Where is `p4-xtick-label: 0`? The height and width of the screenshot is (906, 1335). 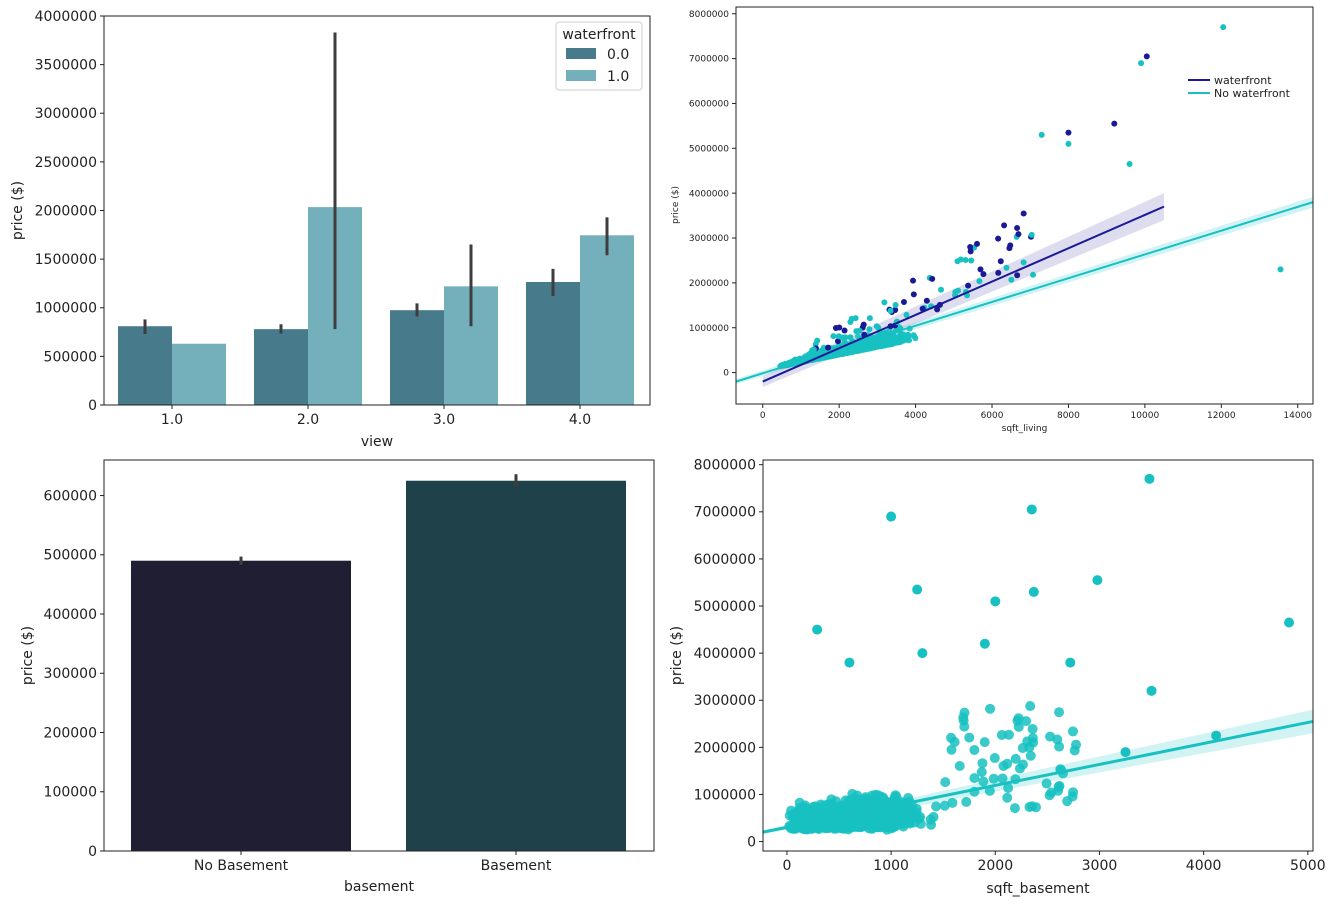 p4-xtick-label: 0 is located at coordinates (786, 866).